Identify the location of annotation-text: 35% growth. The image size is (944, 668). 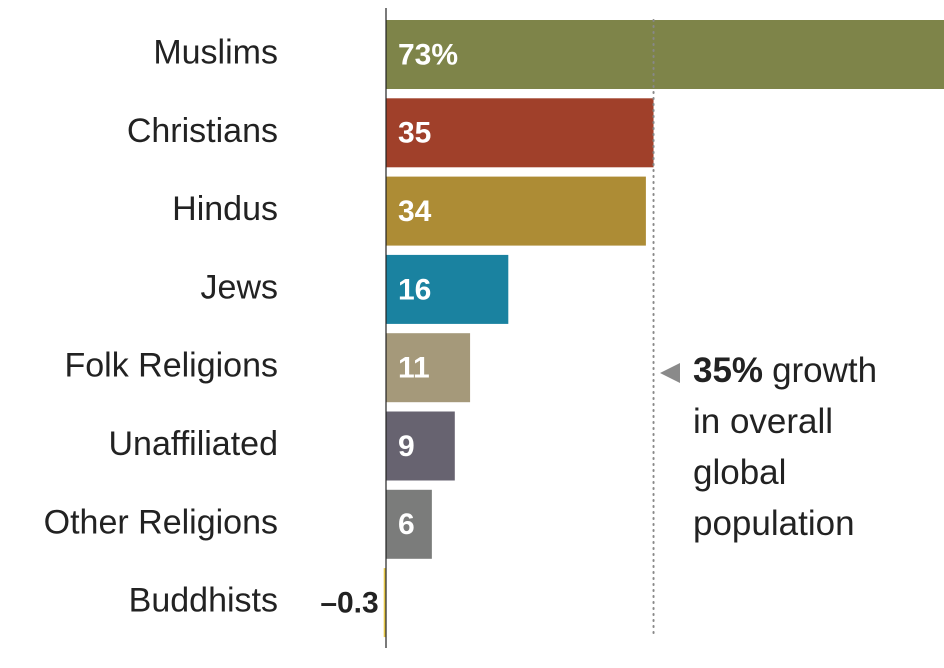
(785, 370).